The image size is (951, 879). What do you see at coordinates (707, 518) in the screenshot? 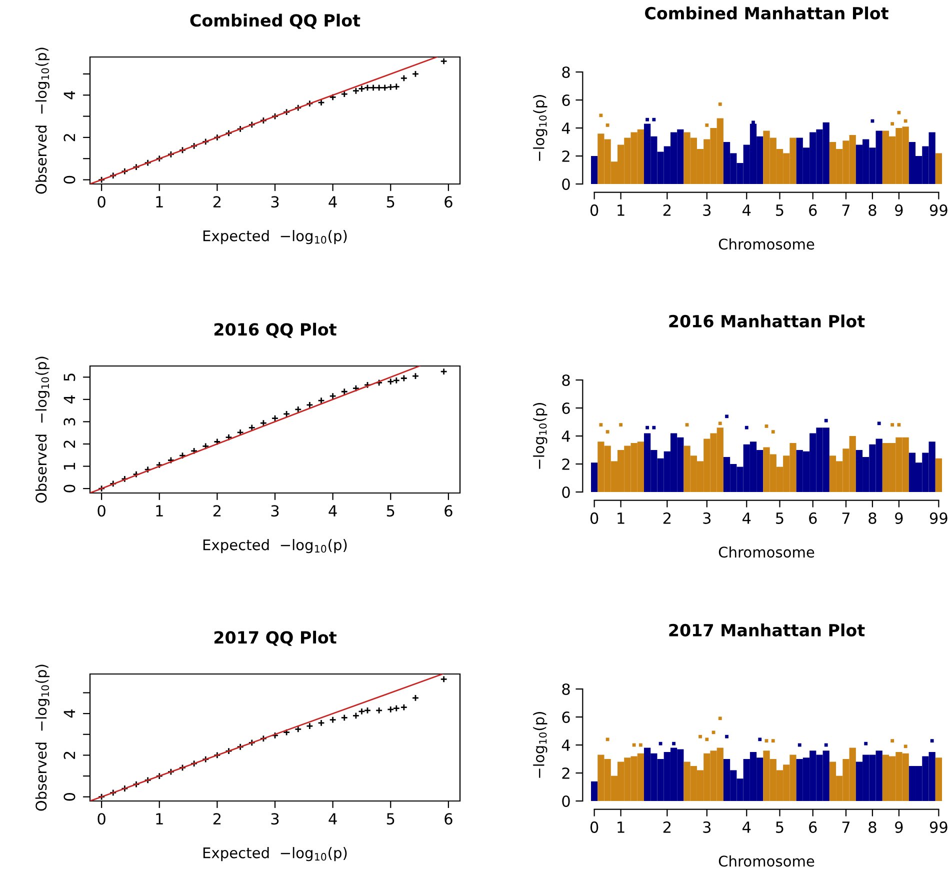
I see `x-tick-label: 3` at bounding box center [707, 518].